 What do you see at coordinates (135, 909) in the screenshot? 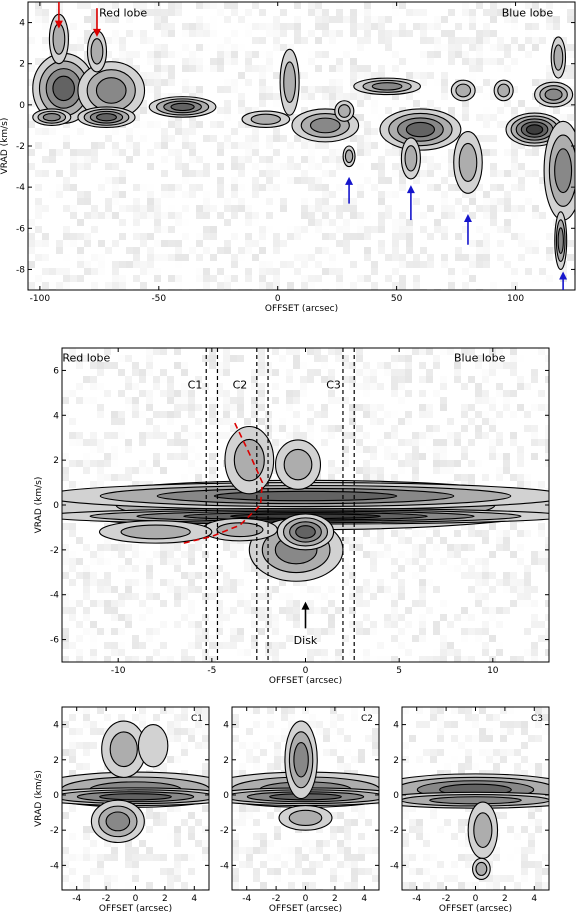
I see `x-axis-label: OFFSET (arcsec)` at bounding box center [135, 909].